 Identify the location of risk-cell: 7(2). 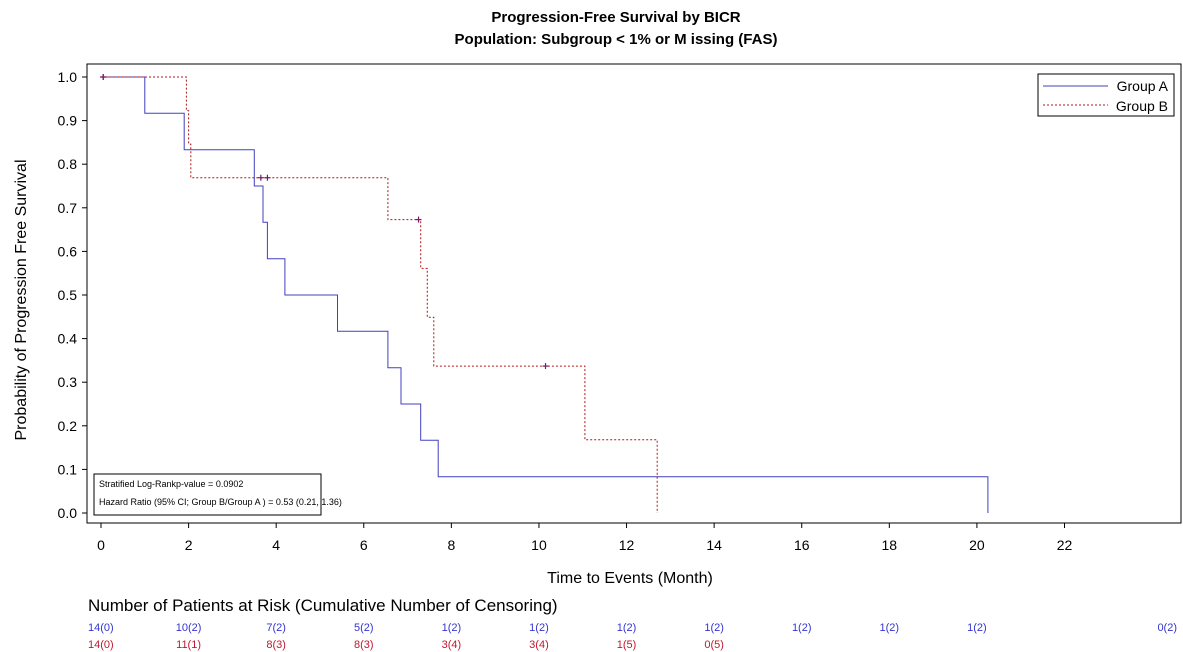
(276, 628).